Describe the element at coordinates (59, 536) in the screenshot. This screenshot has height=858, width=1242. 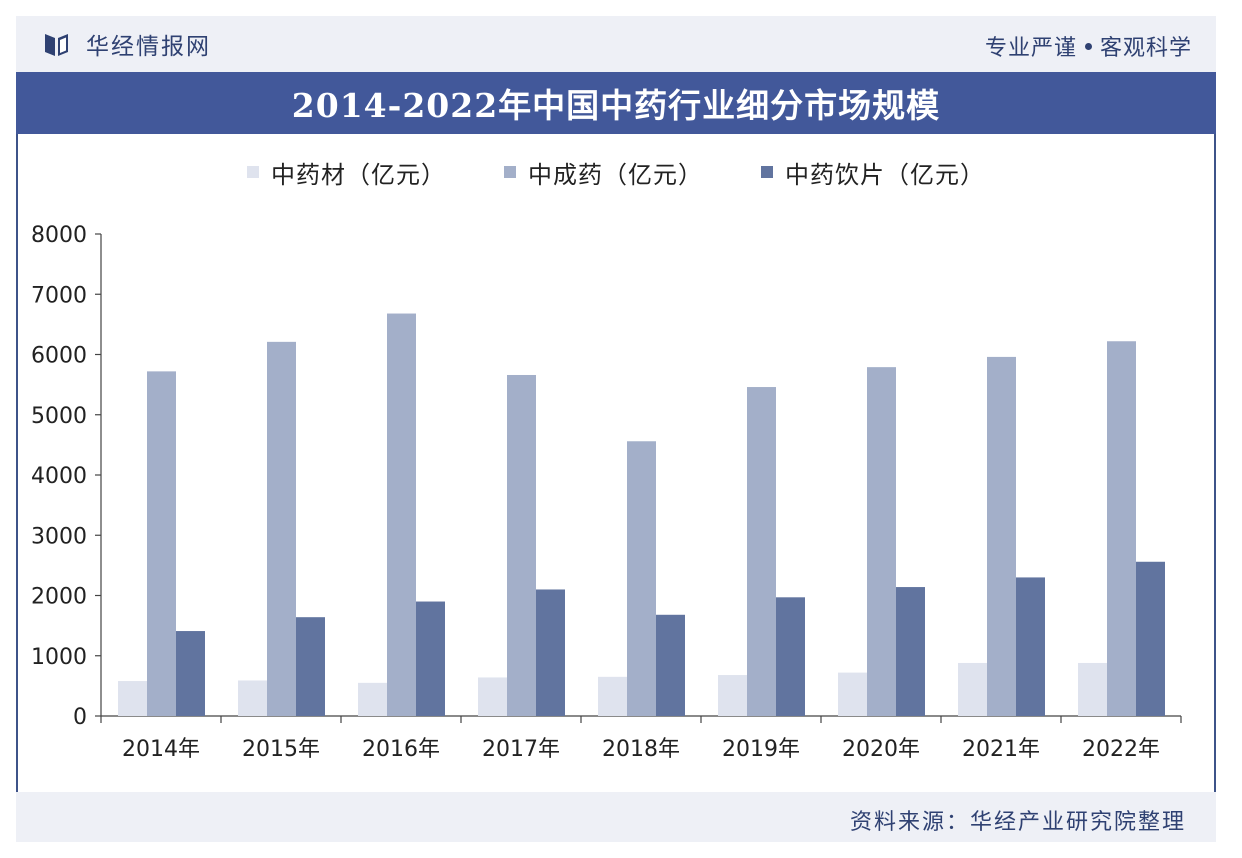
I see `y-tick-label: 3000` at that location.